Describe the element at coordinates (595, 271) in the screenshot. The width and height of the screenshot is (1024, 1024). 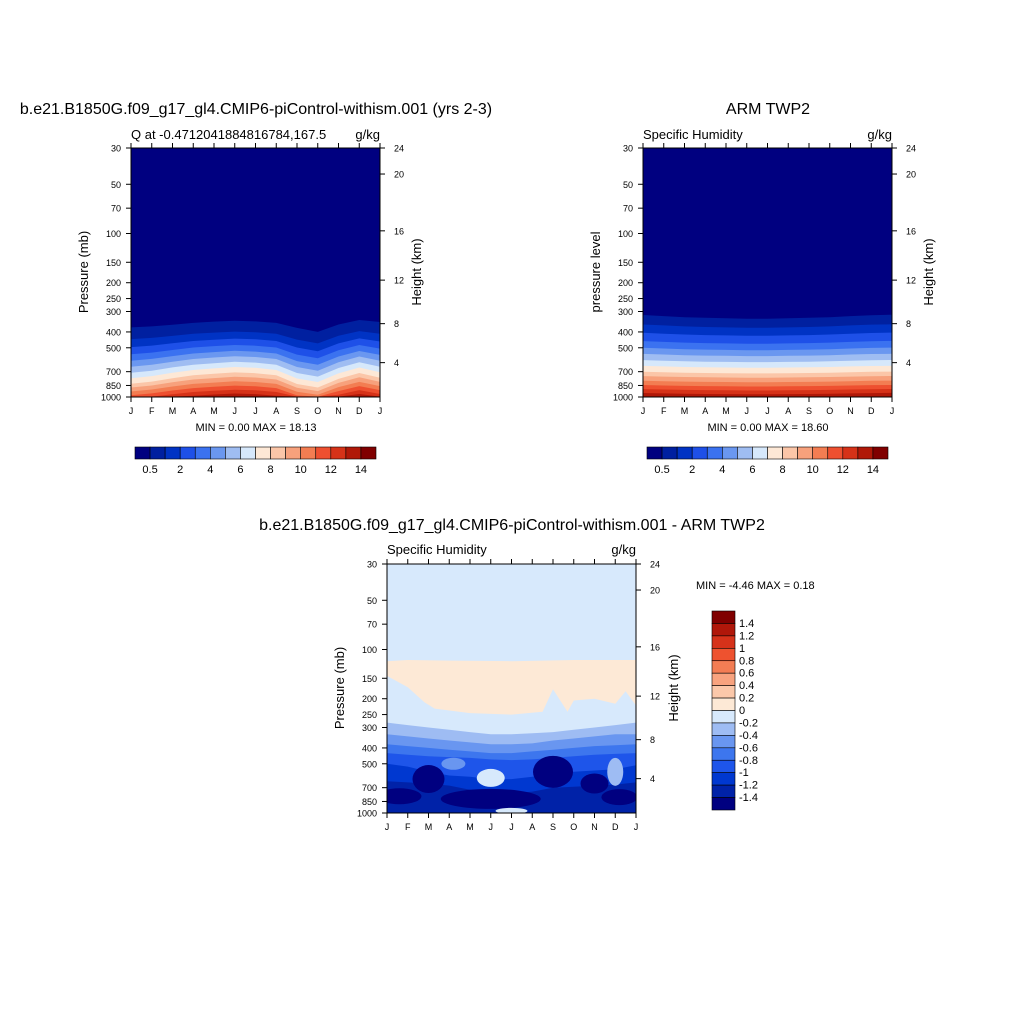
I see `panel-obs-ylabel: pressure level` at that location.